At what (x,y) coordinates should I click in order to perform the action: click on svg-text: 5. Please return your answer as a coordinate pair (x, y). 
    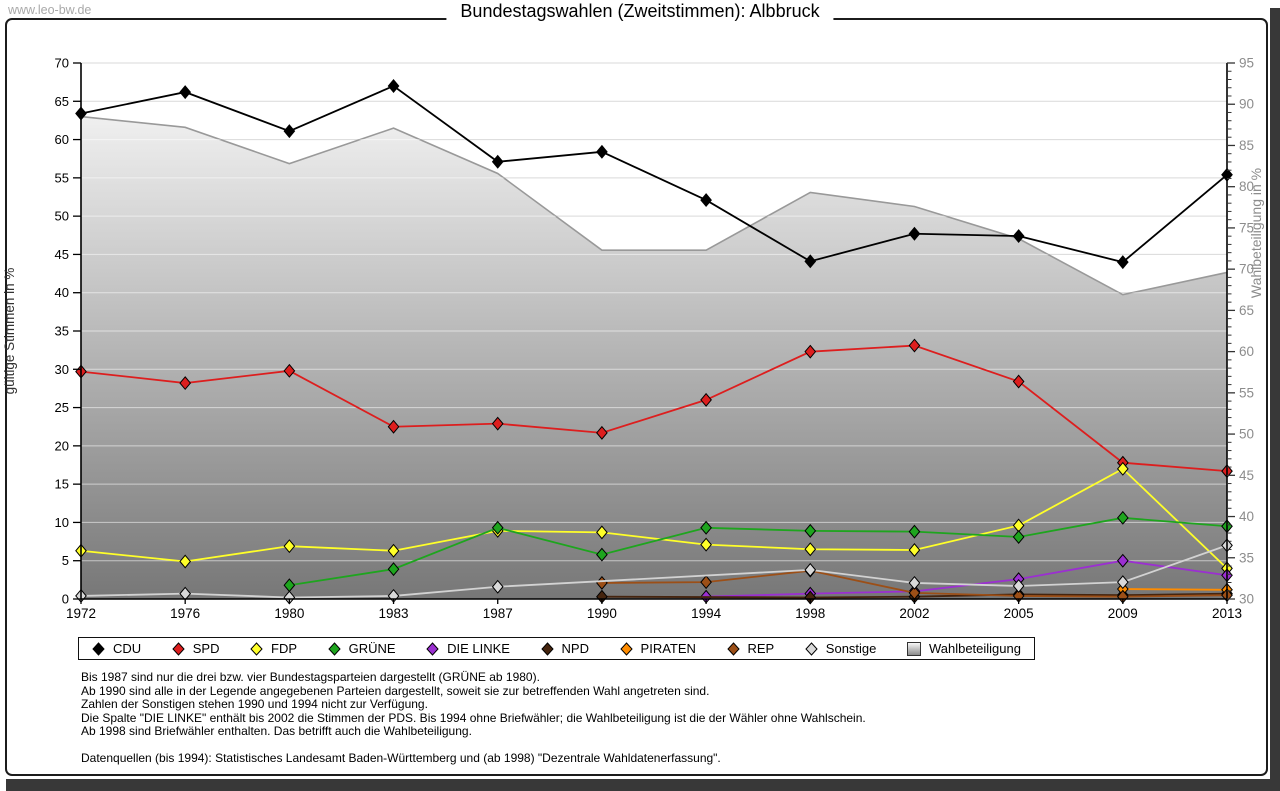
    Looking at the image, I should click on (65, 560).